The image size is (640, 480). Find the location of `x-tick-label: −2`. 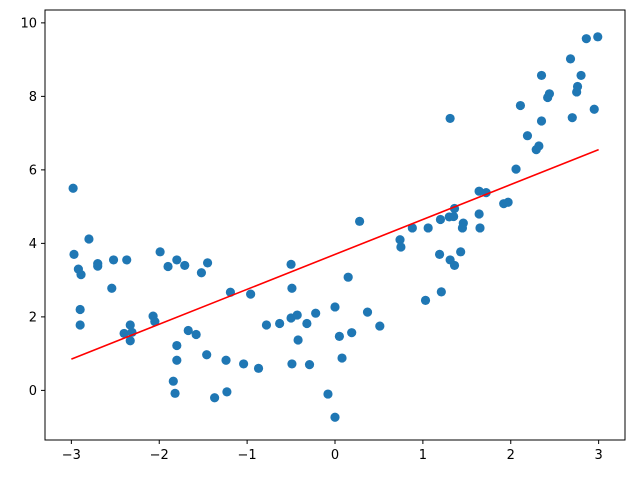

x-tick-label: −2 is located at coordinates (159, 455).